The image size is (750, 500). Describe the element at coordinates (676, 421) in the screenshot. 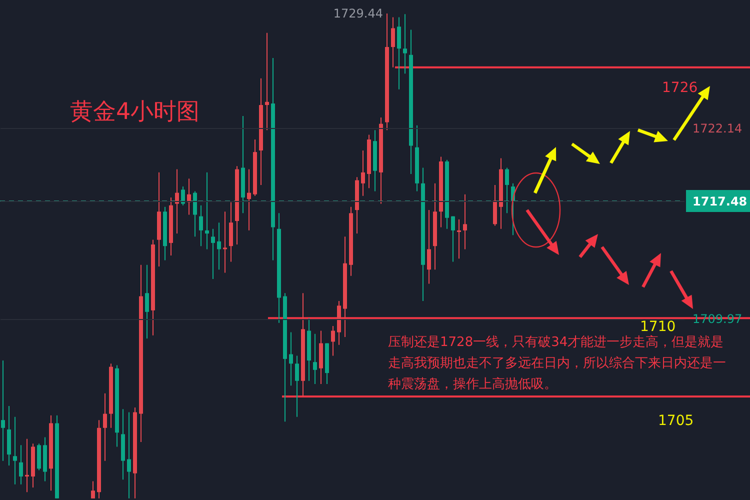

I see `ref-line-label: 1705` at that location.